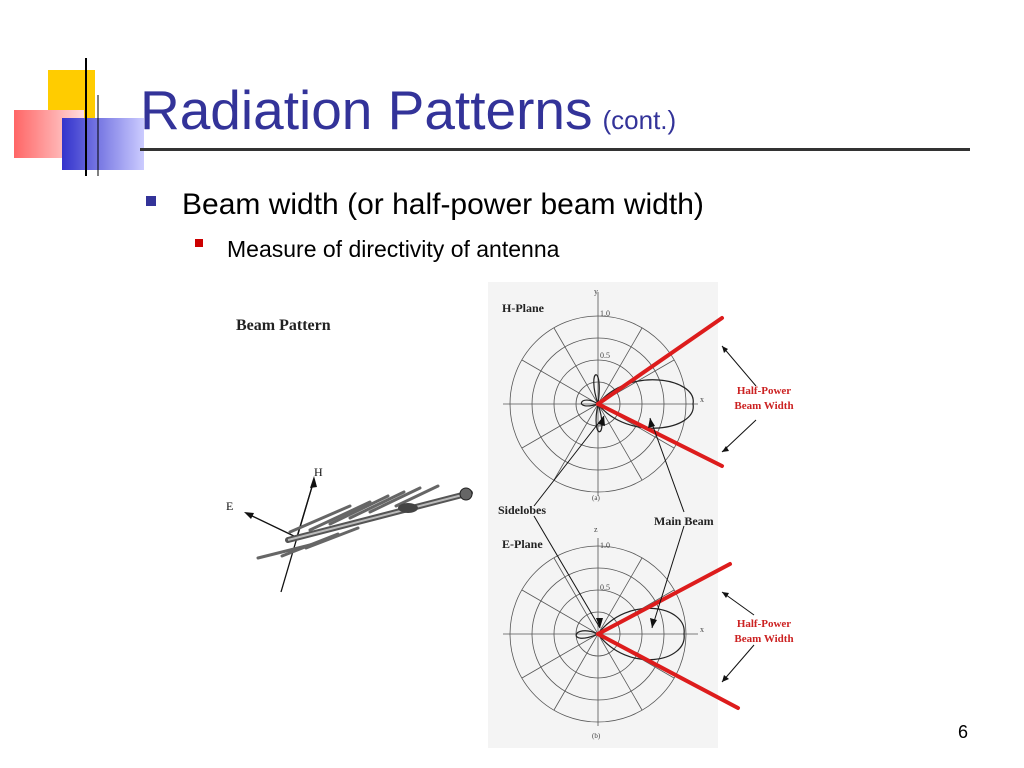 The image size is (1024, 768). I want to click on axis-h-label: H, so click(318, 472).